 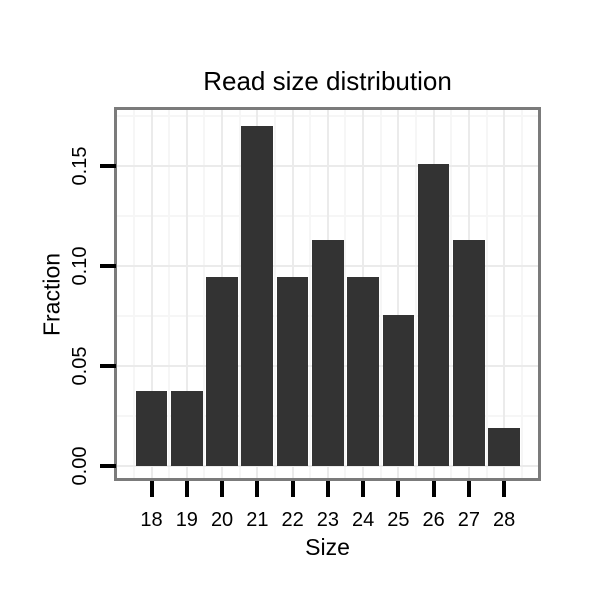 What do you see at coordinates (398, 520) in the screenshot?
I see `x-tick-label: 25` at bounding box center [398, 520].